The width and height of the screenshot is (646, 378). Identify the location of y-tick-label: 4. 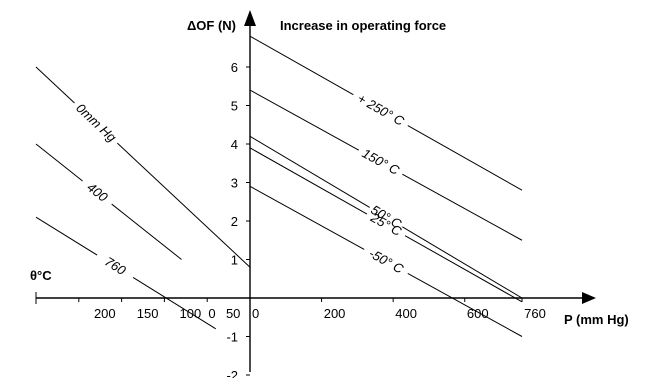
(234, 144).